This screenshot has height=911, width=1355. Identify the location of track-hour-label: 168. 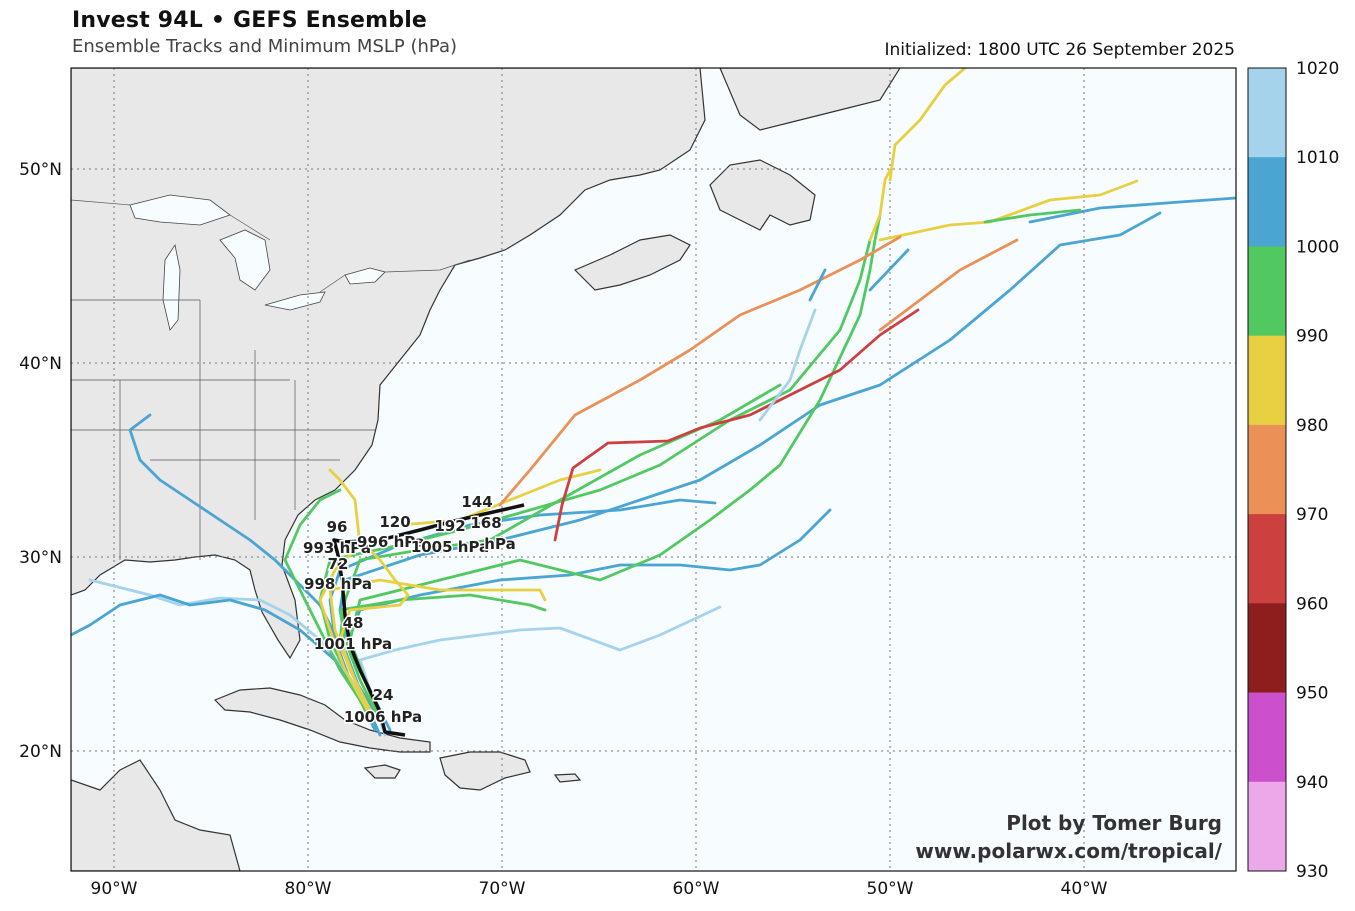
(485, 523).